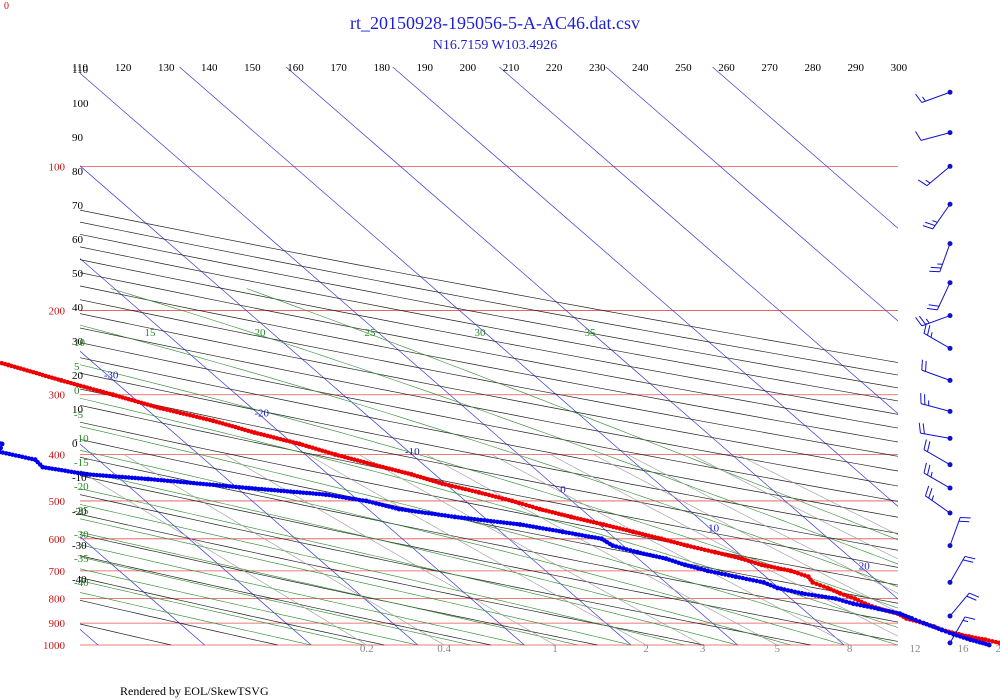 The width and height of the screenshot is (1000, 700). Describe the element at coordinates (77, 391) in the screenshot. I see `saturation-left-label: 0` at that location.